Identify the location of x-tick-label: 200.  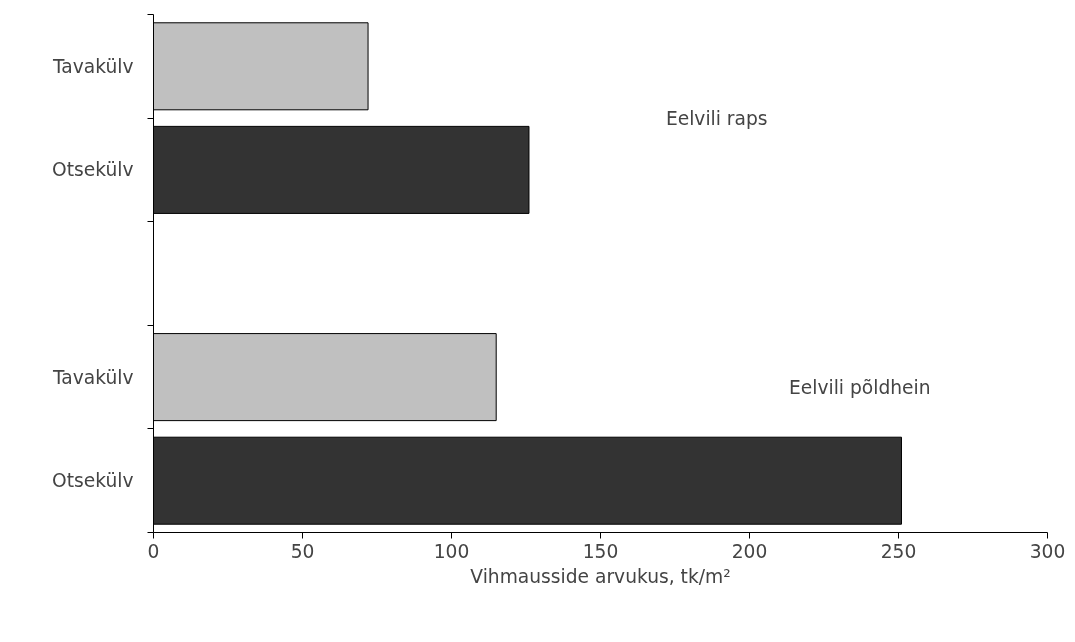
(749, 551).